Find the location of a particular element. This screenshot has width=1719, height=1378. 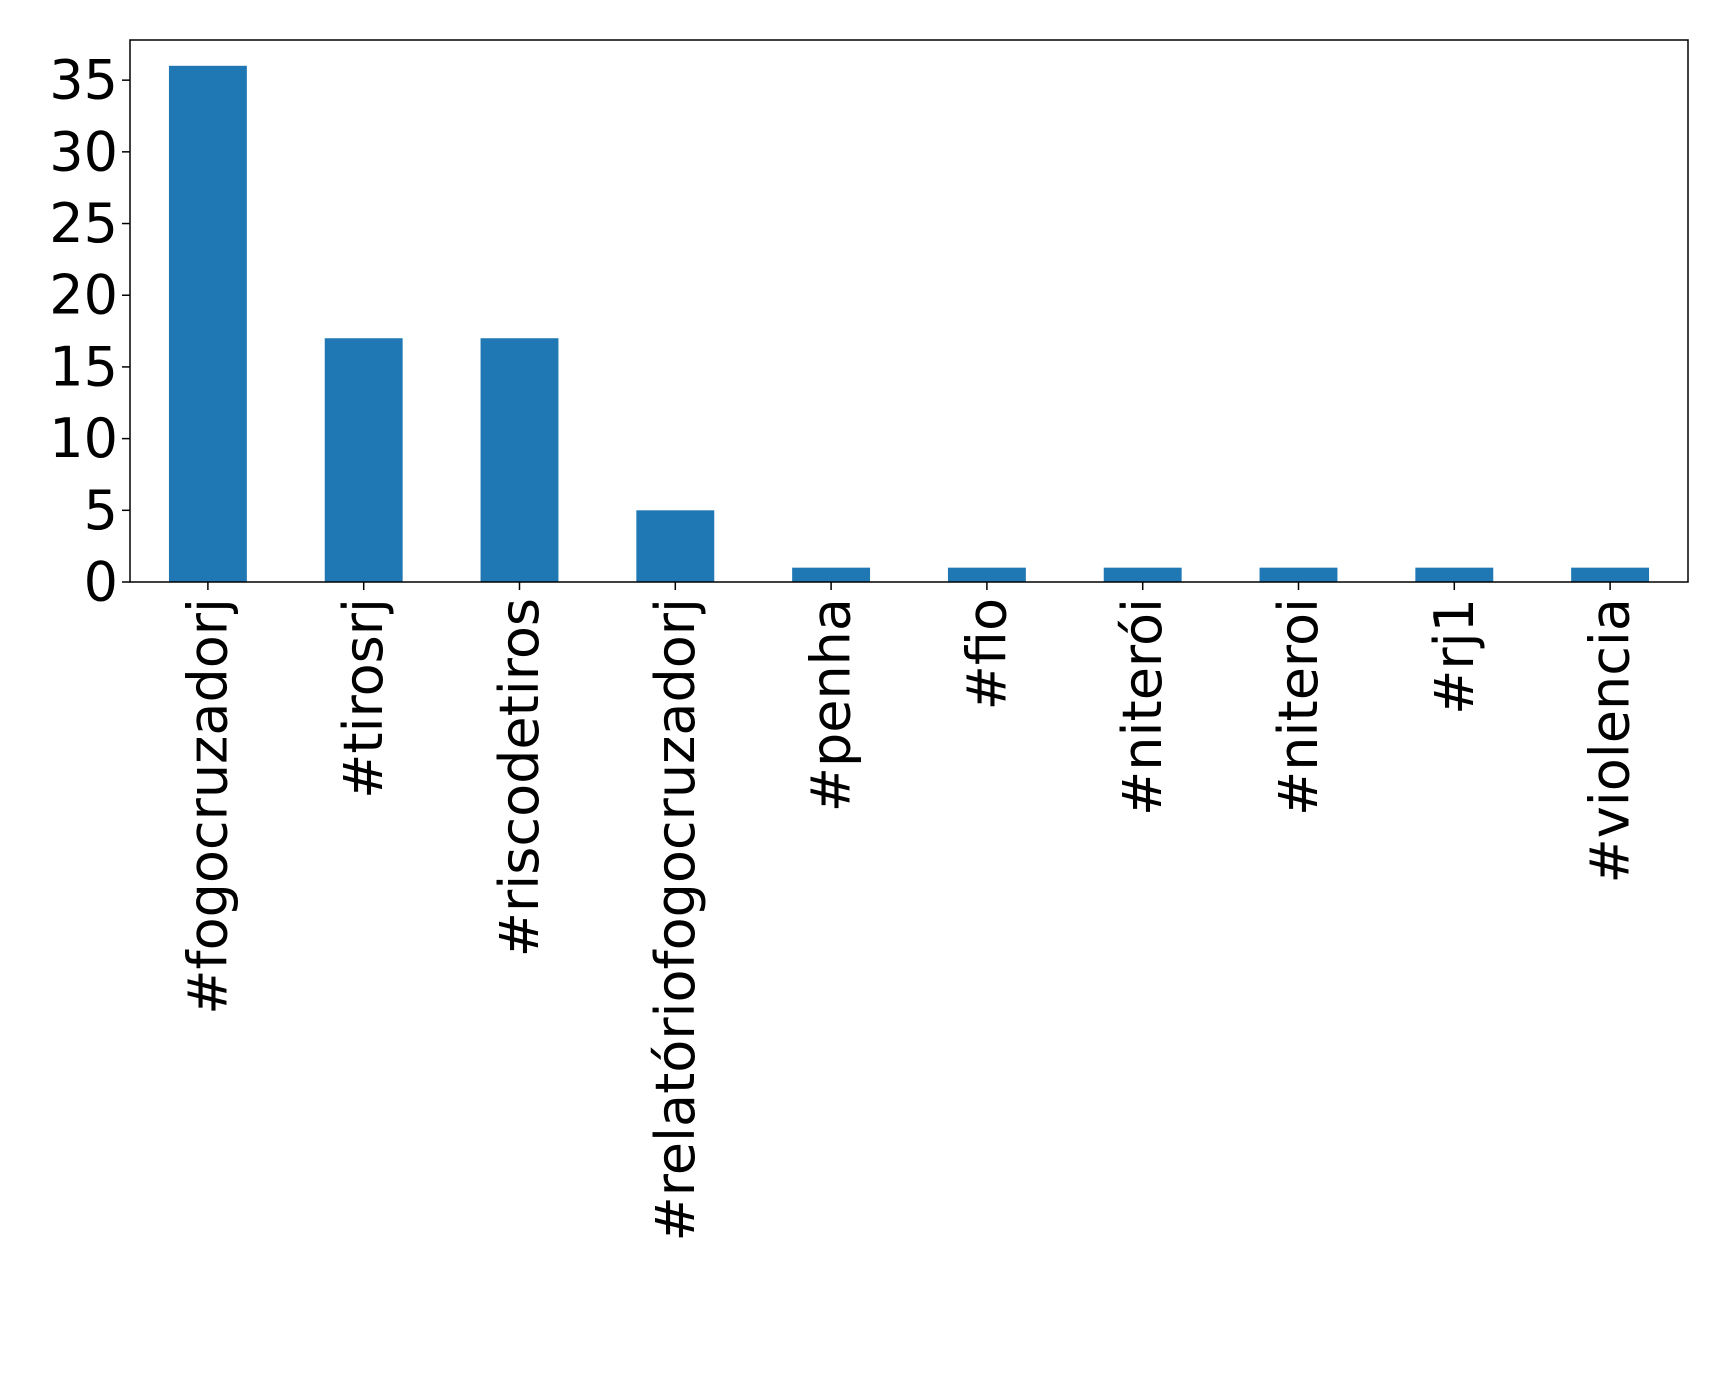

y-axis: 0 5 10 15 20 25 30 35 is located at coordinates (89, 331).